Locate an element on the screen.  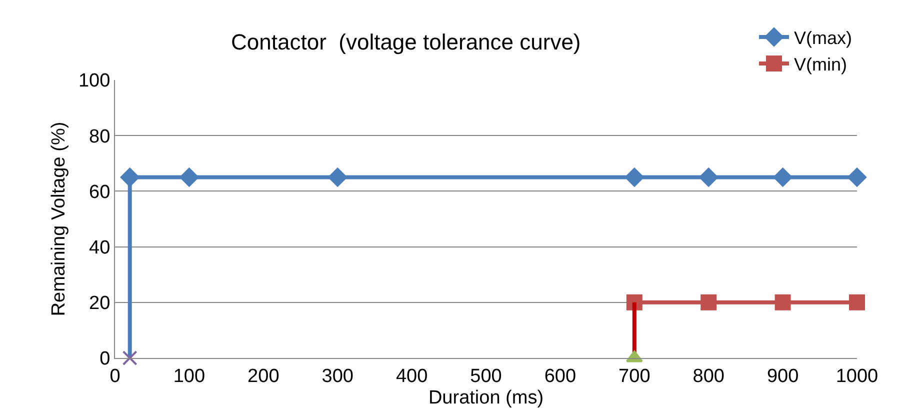
x-axis-title: Duration (ms) is located at coordinates (486, 398).